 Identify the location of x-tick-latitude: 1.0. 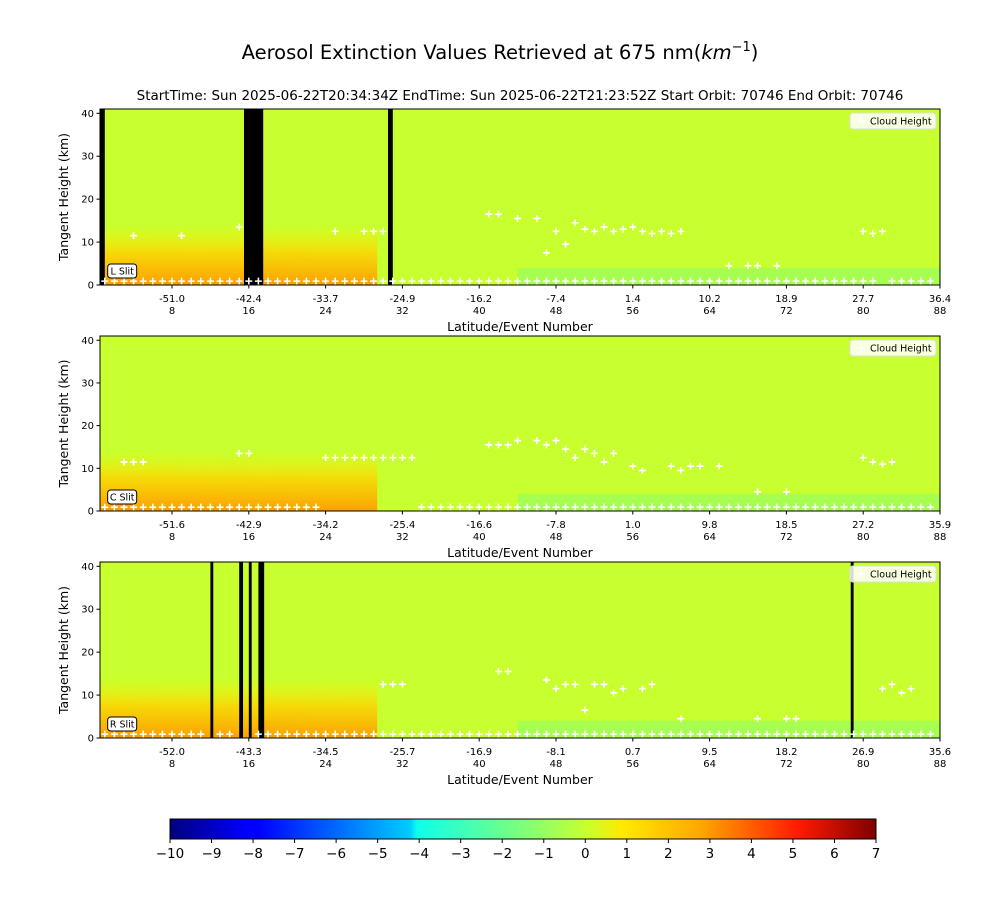
(633, 525).